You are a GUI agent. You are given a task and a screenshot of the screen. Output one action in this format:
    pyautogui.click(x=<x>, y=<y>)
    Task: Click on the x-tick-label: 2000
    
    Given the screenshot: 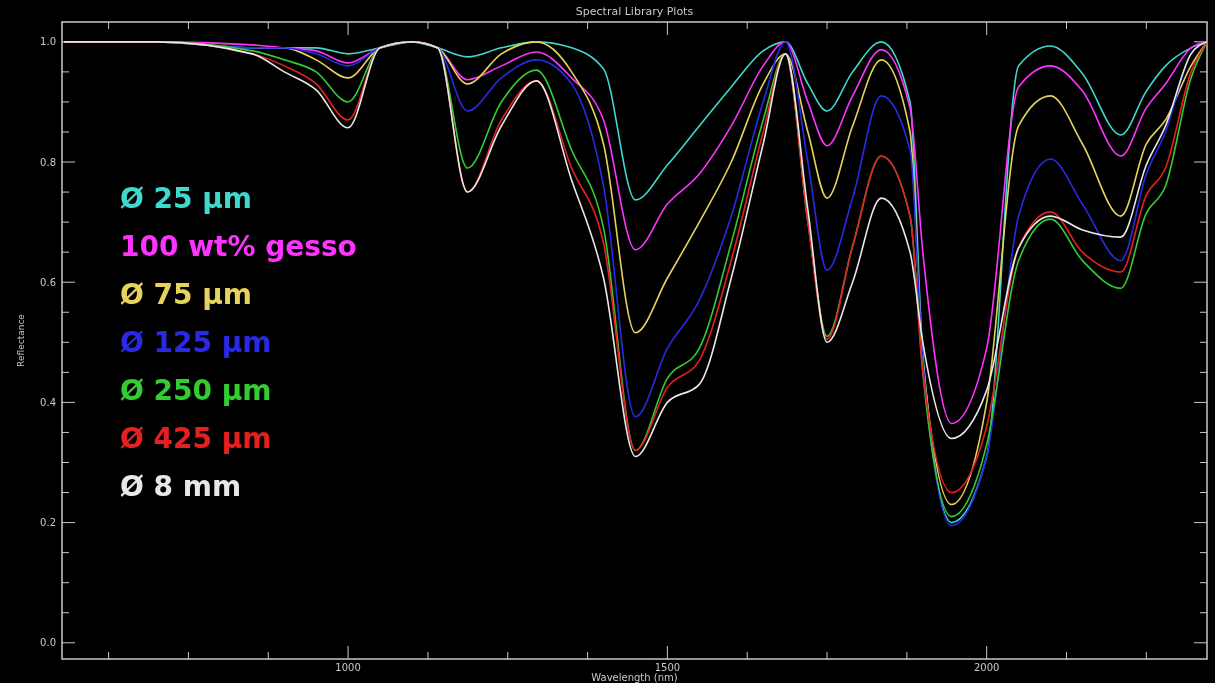 What is the action you would take?
    pyautogui.click(x=986, y=667)
    